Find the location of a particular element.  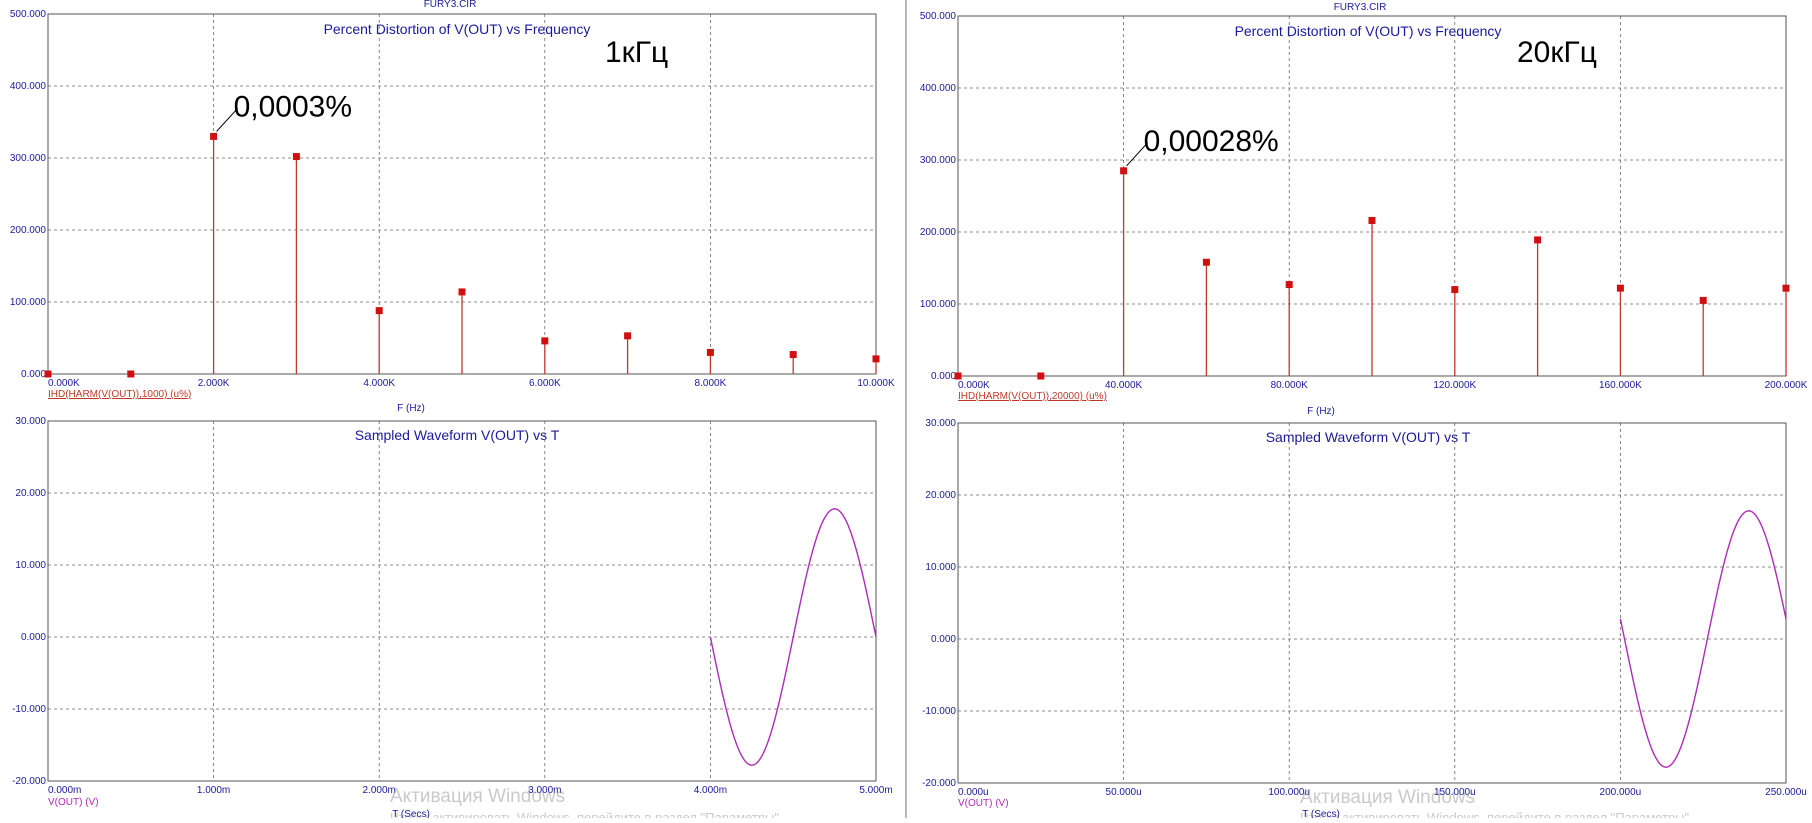

x-tick-label: 150.000u is located at coordinates (1455, 792).